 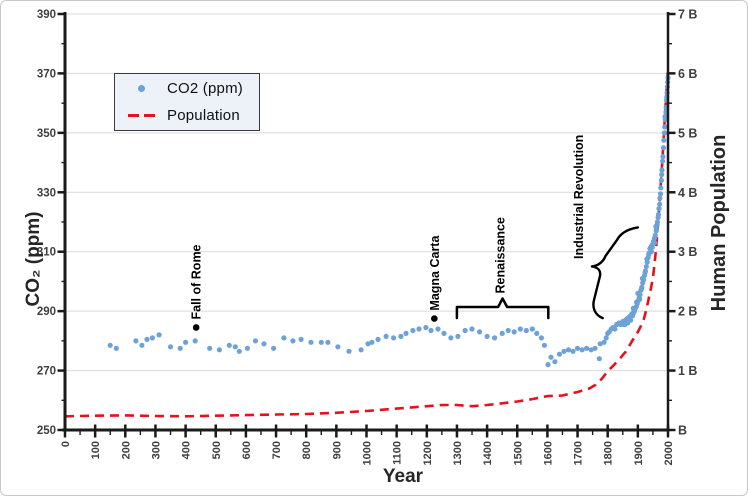 I want to click on y-left-tick-label: 330, so click(x=46, y=193).